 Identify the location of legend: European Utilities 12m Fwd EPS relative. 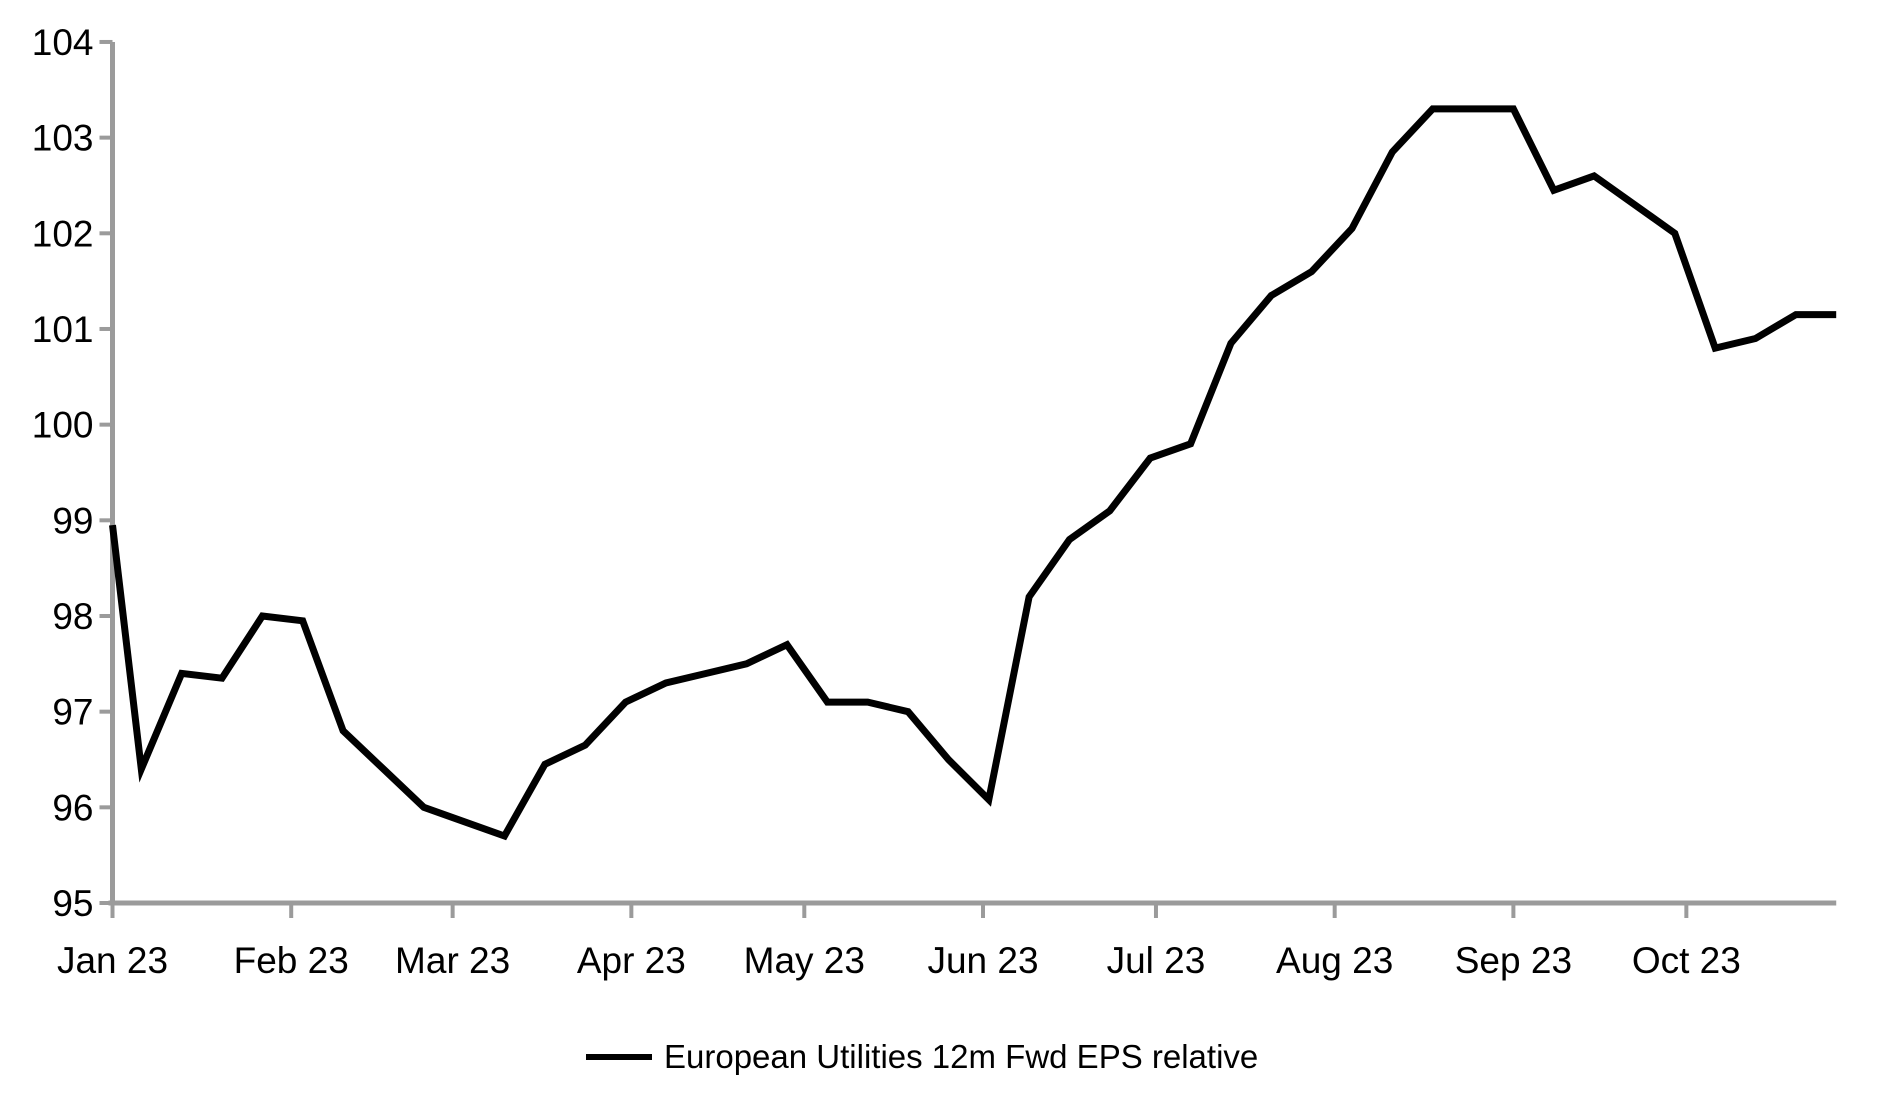
(922, 1057).